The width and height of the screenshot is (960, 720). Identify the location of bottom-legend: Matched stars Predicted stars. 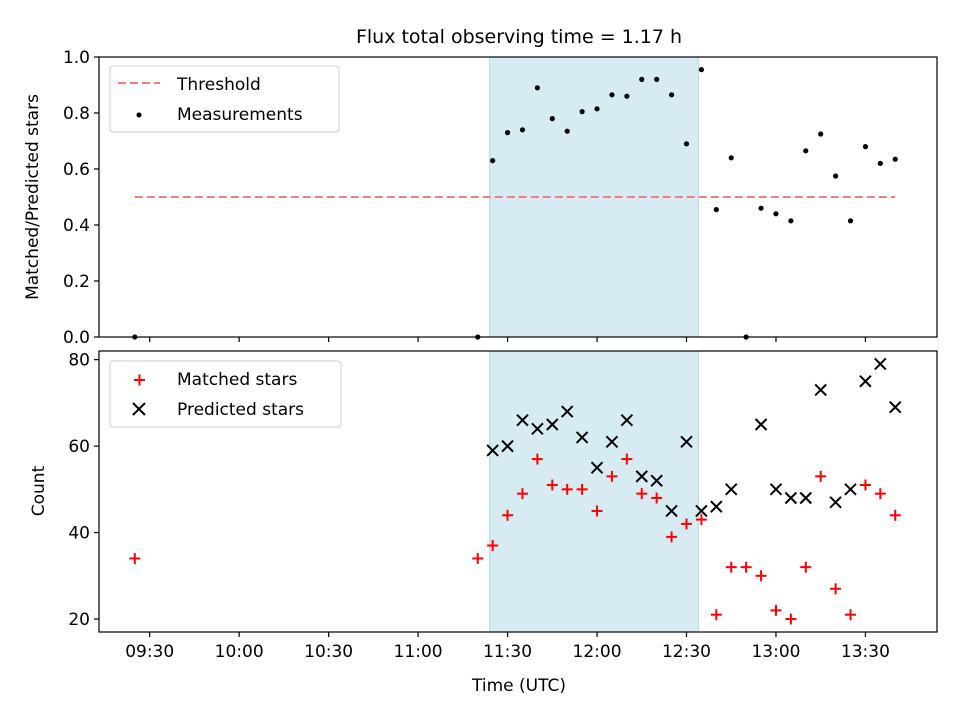
(225, 394).